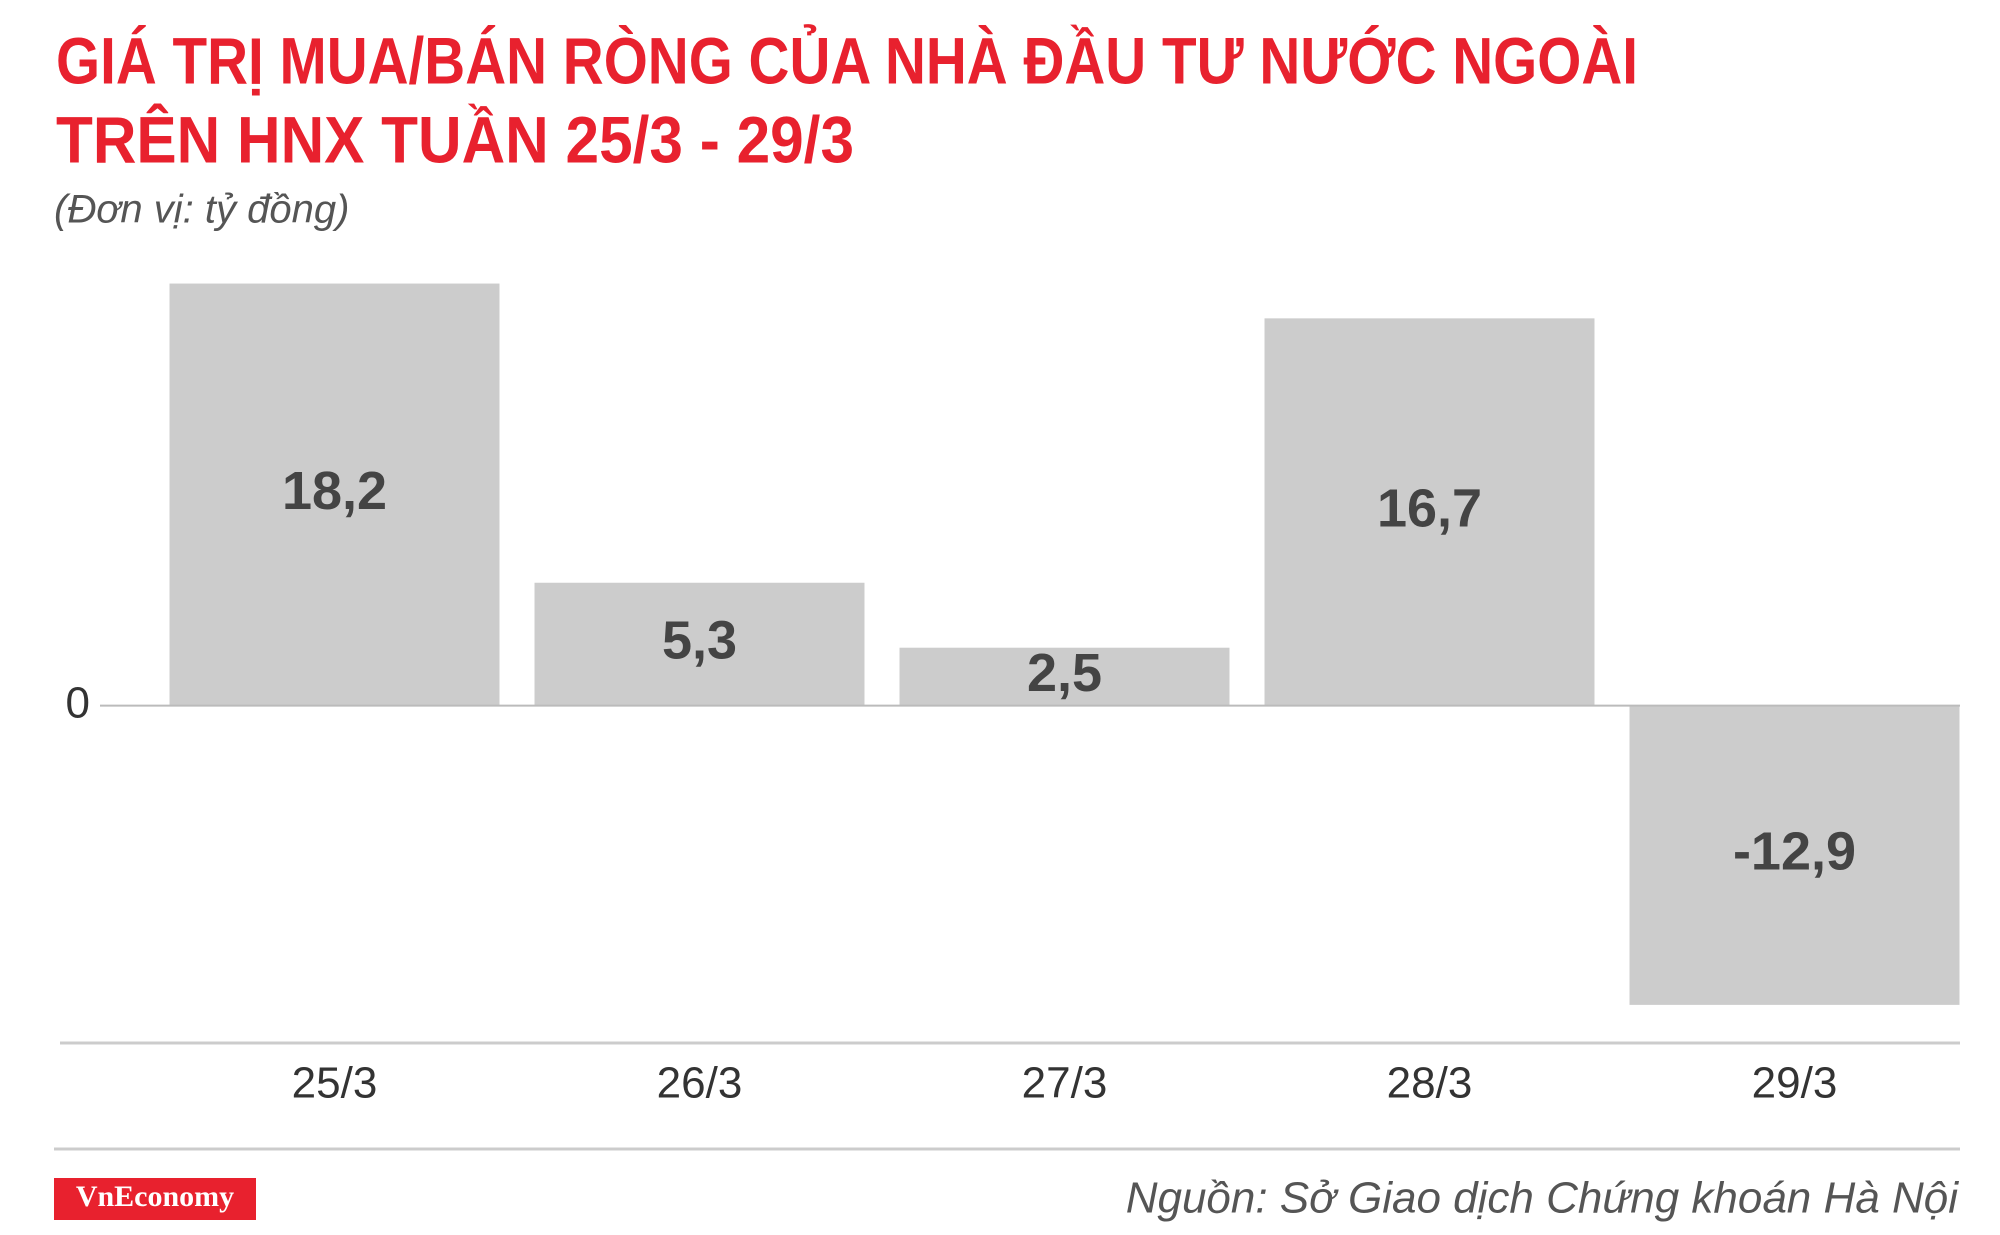  I want to click on logo-box, so click(155, 1199).